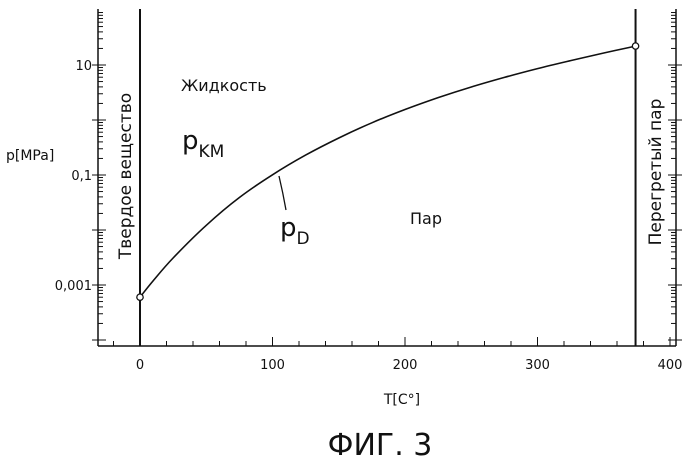 This screenshot has height=464, width=699. Describe the element at coordinates (426, 218) in the screenshot. I see `region-label-vapor: Пар` at that location.